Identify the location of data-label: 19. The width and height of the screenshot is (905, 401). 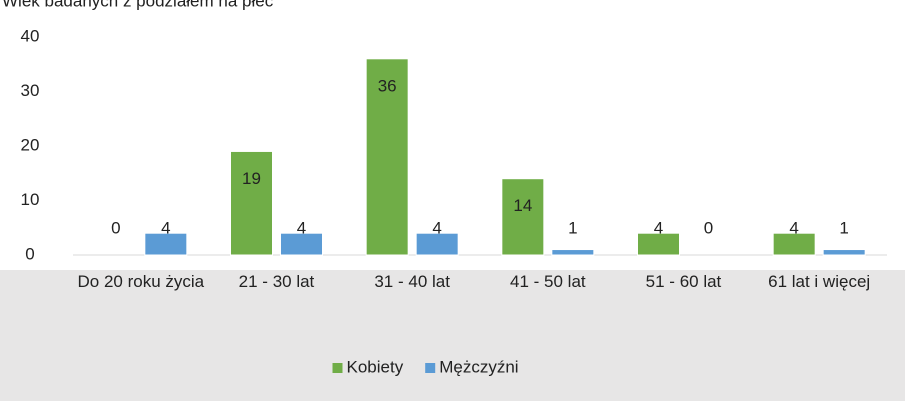
(251, 178).